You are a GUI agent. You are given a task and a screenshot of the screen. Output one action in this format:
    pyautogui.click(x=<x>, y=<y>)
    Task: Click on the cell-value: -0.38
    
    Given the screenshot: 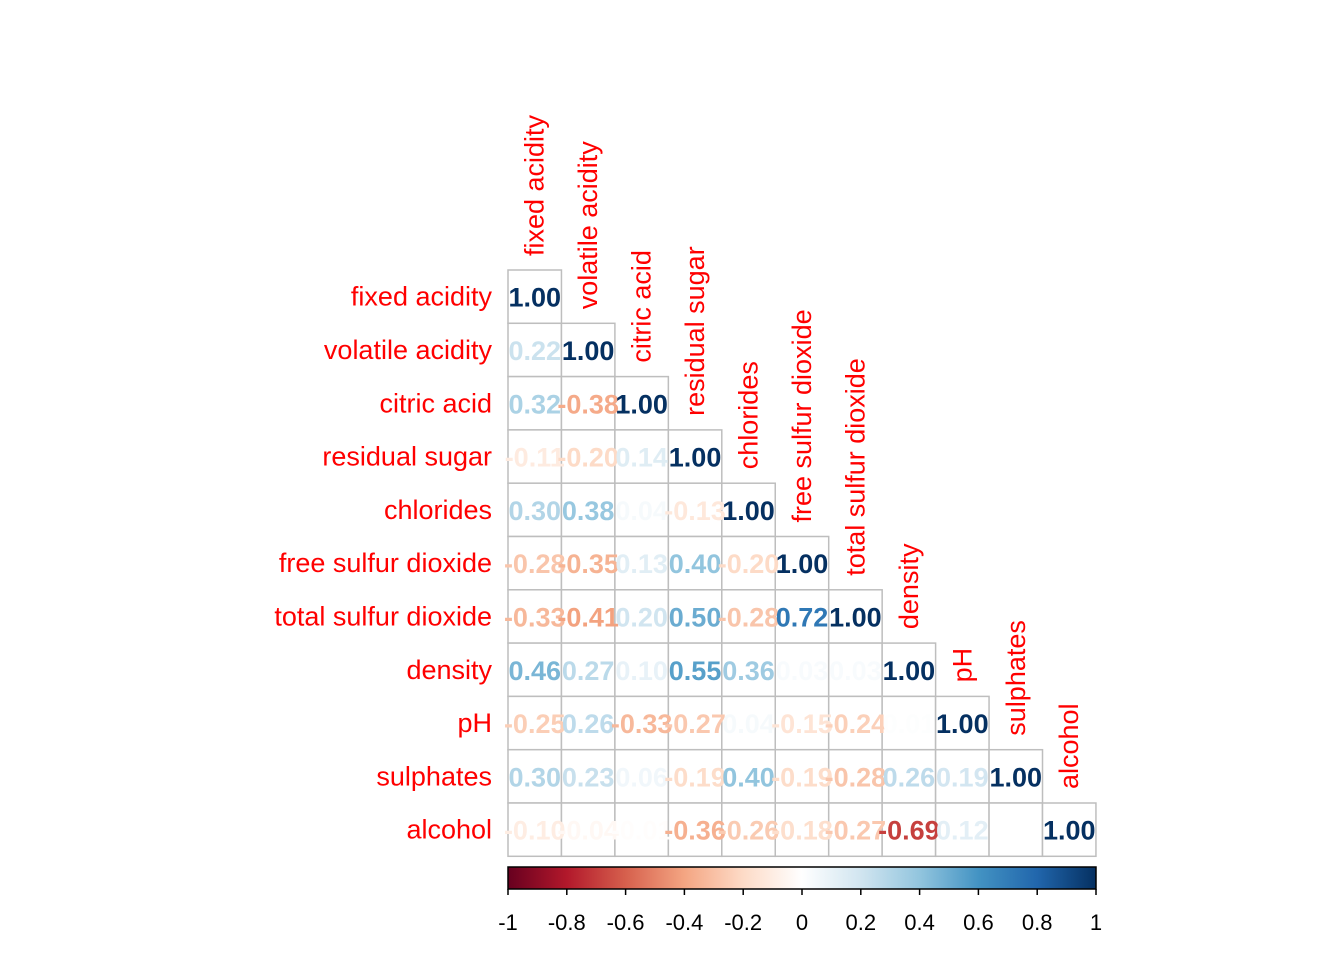 What is the action you would take?
    pyautogui.click(x=588, y=404)
    